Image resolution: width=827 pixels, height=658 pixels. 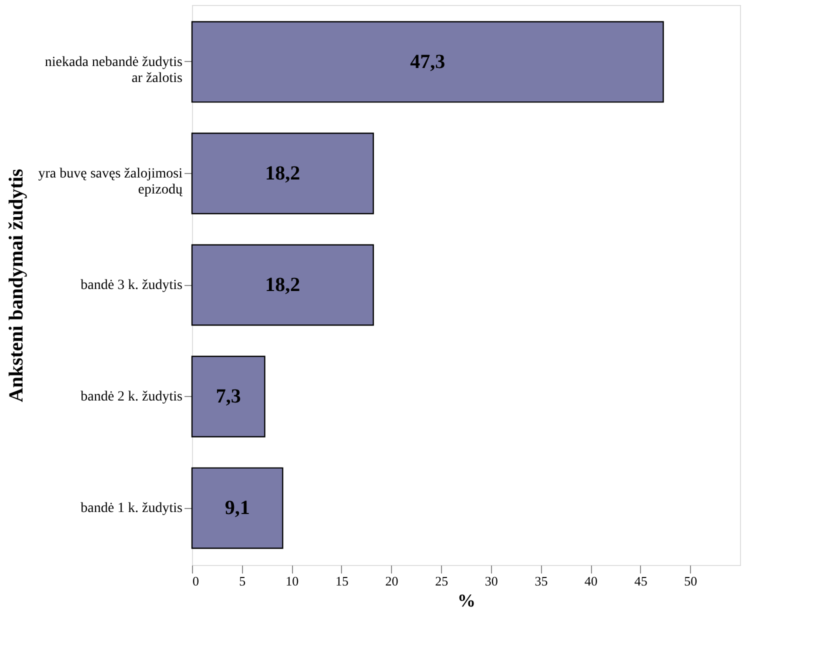 What do you see at coordinates (131, 285) in the screenshot?
I see `y-tick-label: bandė 3 k. žudytis` at bounding box center [131, 285].